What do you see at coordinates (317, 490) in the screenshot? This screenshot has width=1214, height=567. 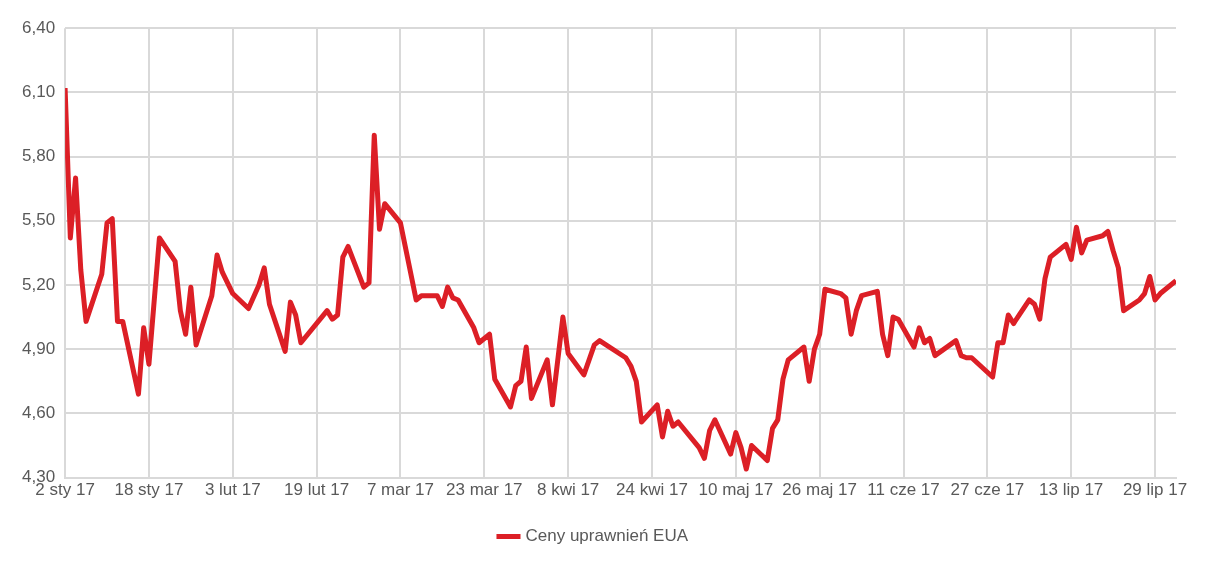 I see `x-tick-label: 19 lut 17` at bounding box center [317, 490].